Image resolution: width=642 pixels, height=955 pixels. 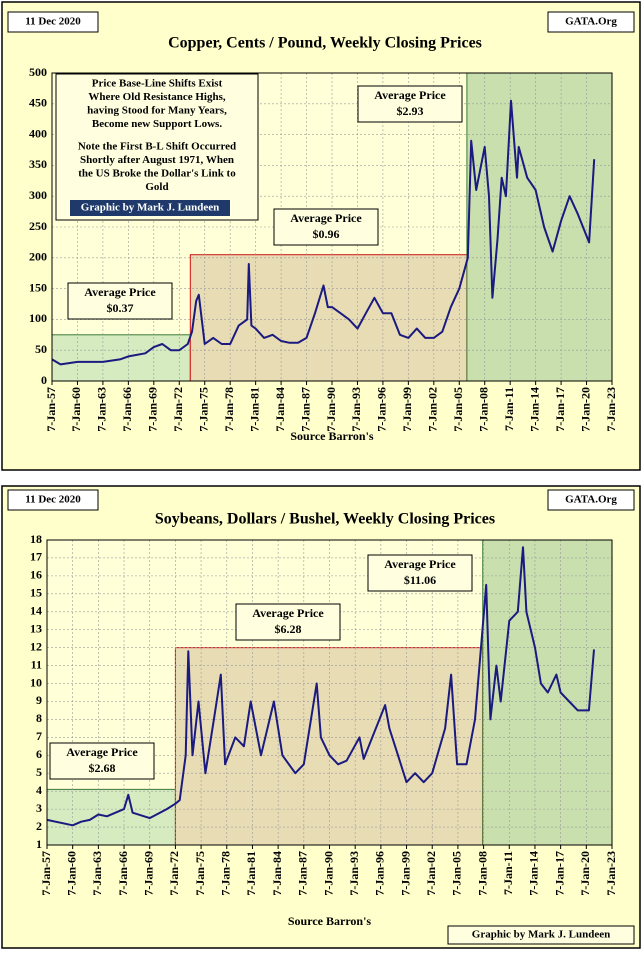 I want to click on note-line: having Stood for Many Years,, so click(x=157, y=111).